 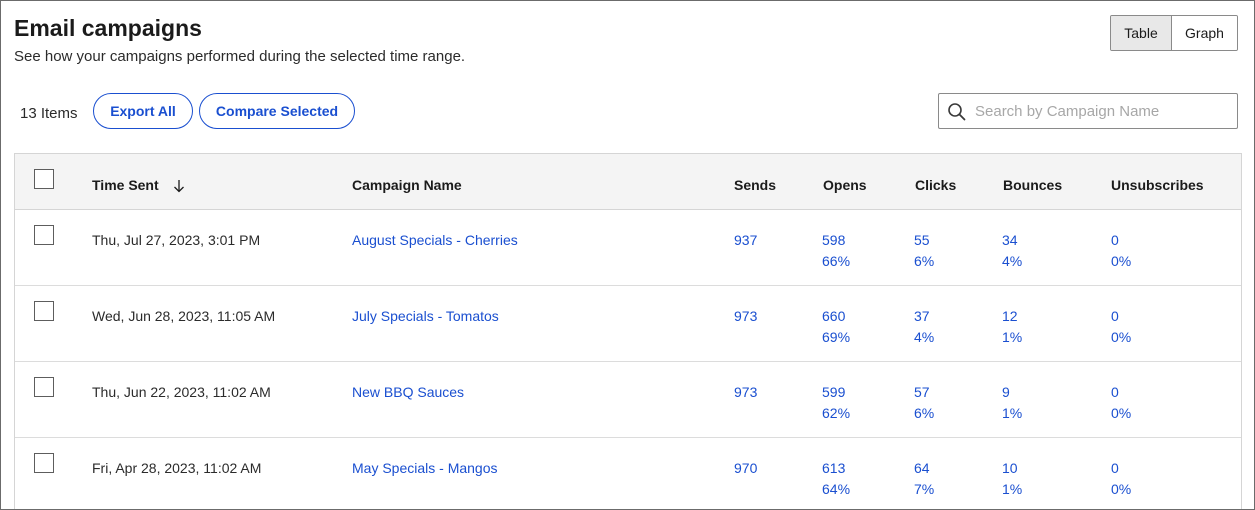 What do you see at coordinates (1012, 403) in the screenshot?
I see `bounces-link: 9 1%` at bounding box center [1012, 403].